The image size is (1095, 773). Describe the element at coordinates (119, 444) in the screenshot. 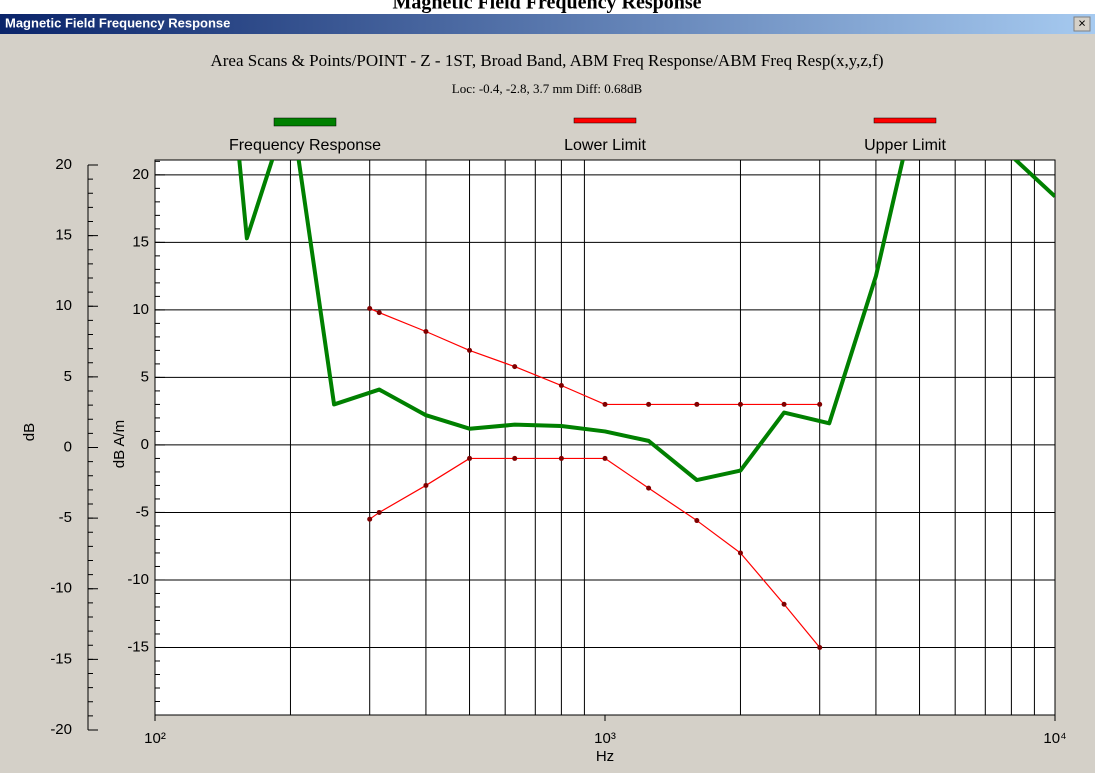

I see `y-axis-label: dB A/m` at that location.